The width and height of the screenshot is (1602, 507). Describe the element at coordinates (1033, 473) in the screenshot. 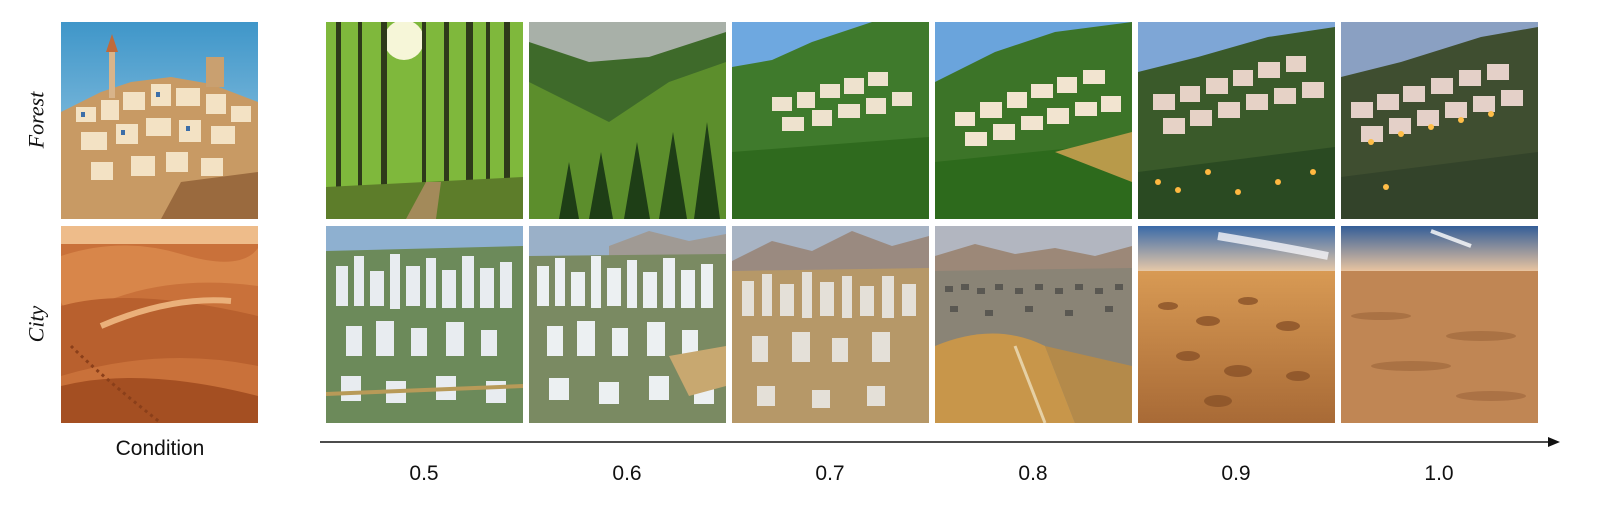

I see `tick-label: 0.8` at that location.